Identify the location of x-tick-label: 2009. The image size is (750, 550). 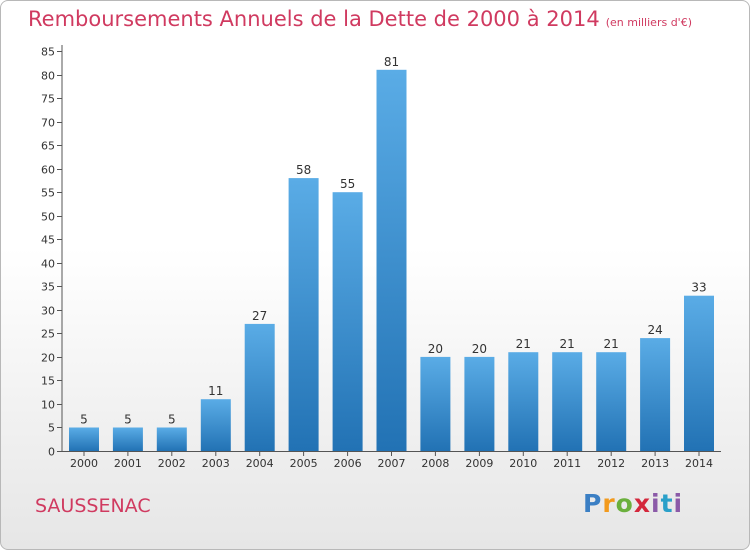
(479, 463).